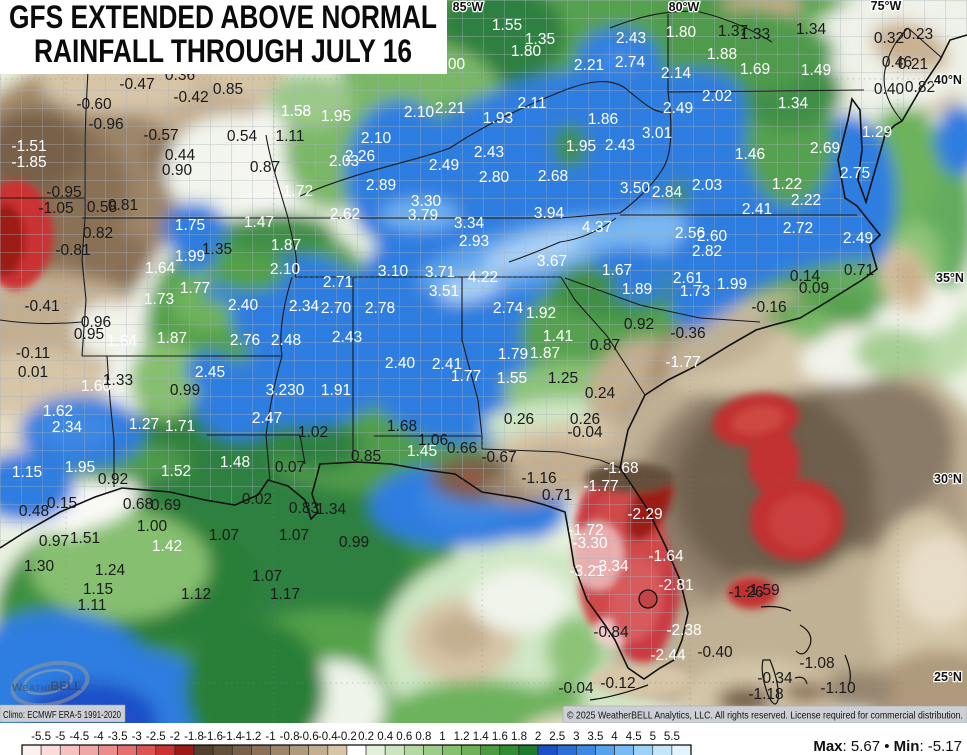  I want to click on svg-text: 1.71, so click(180, 426).